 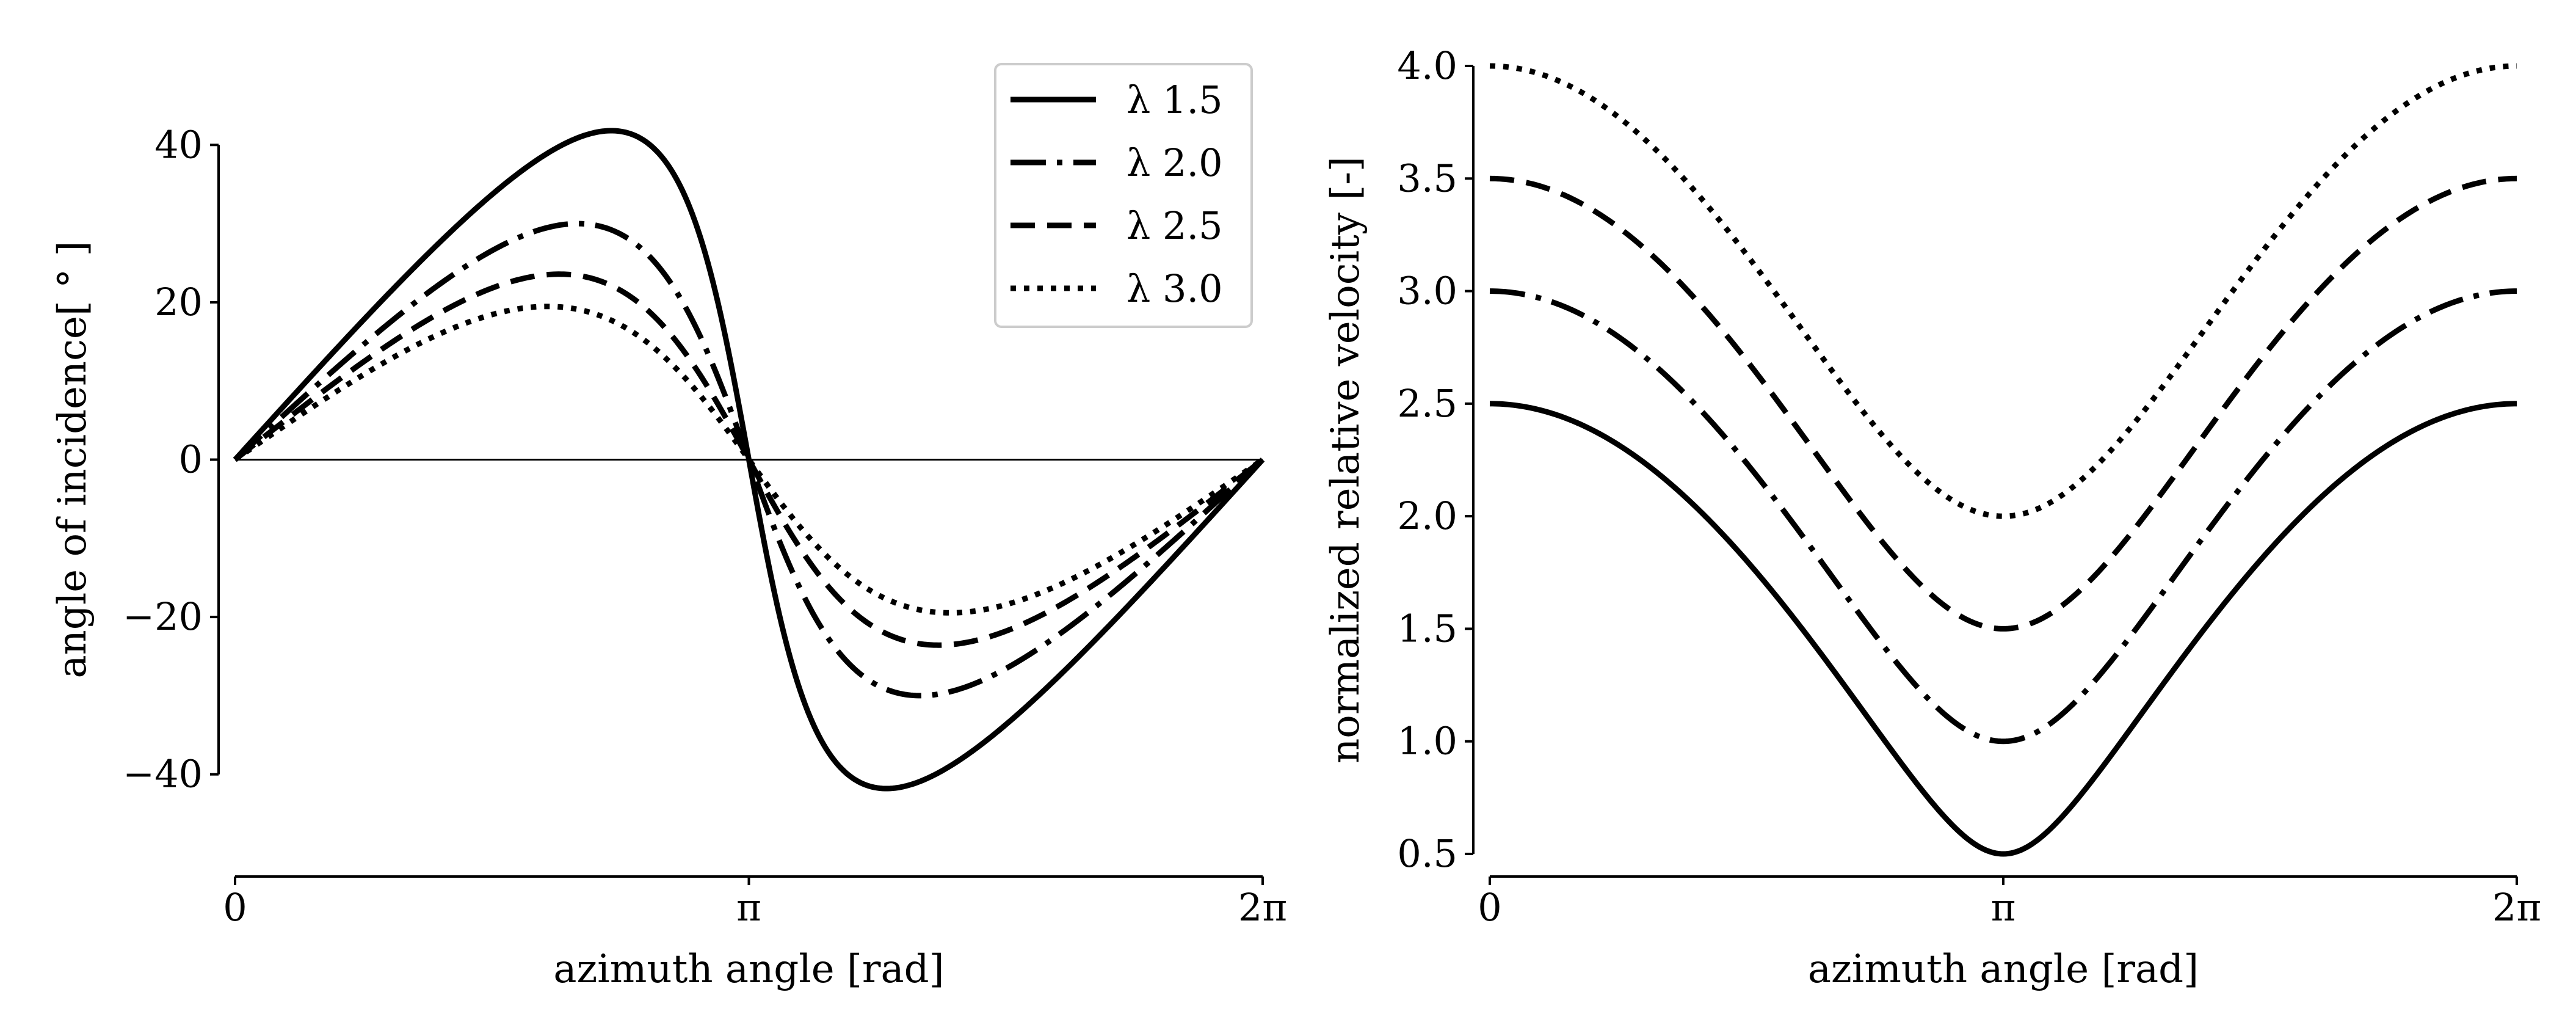 I want to click on left-x-tick-label: 0, so click(x=235, y=907).